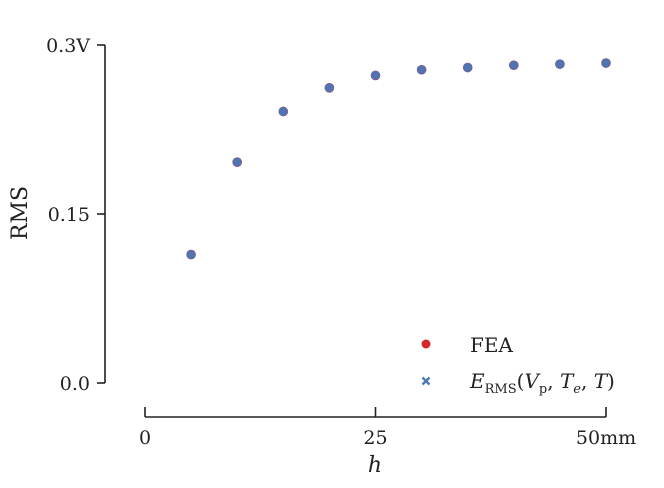 Image resolution: width=664 pixels, height=488 pixels. I want to click on y-axis: 0.0 0.15 0.3V, so click(76, 215).